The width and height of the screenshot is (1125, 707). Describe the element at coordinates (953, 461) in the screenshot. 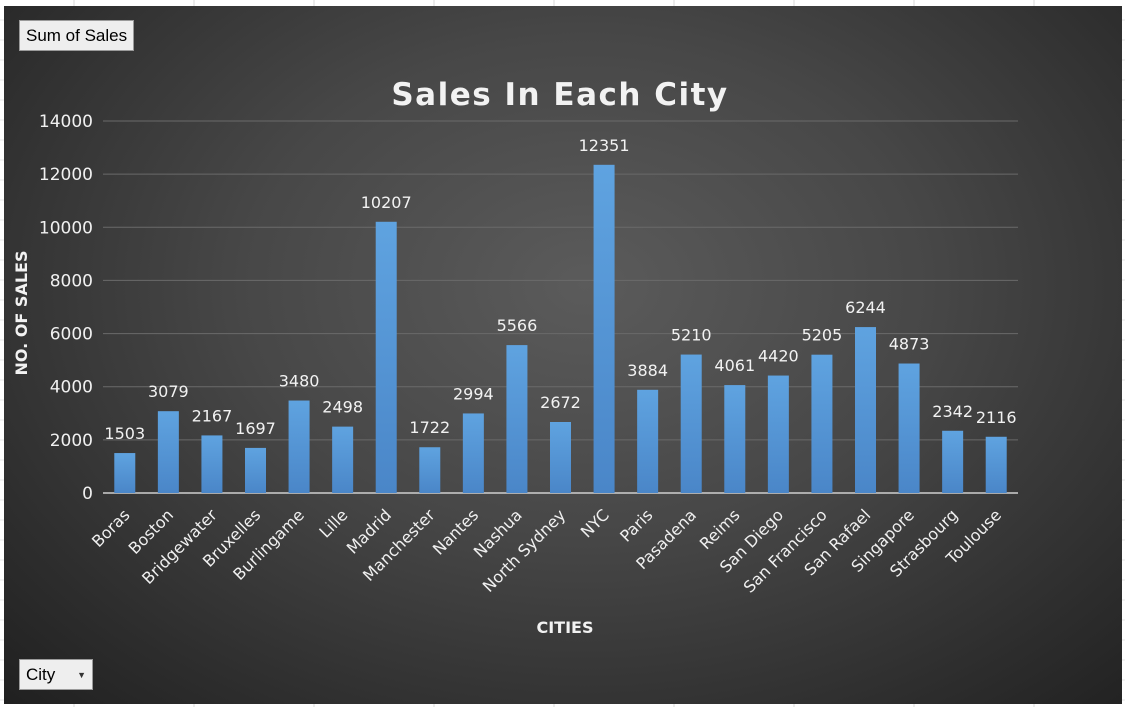

I see `bar-strasbourg` at that location.